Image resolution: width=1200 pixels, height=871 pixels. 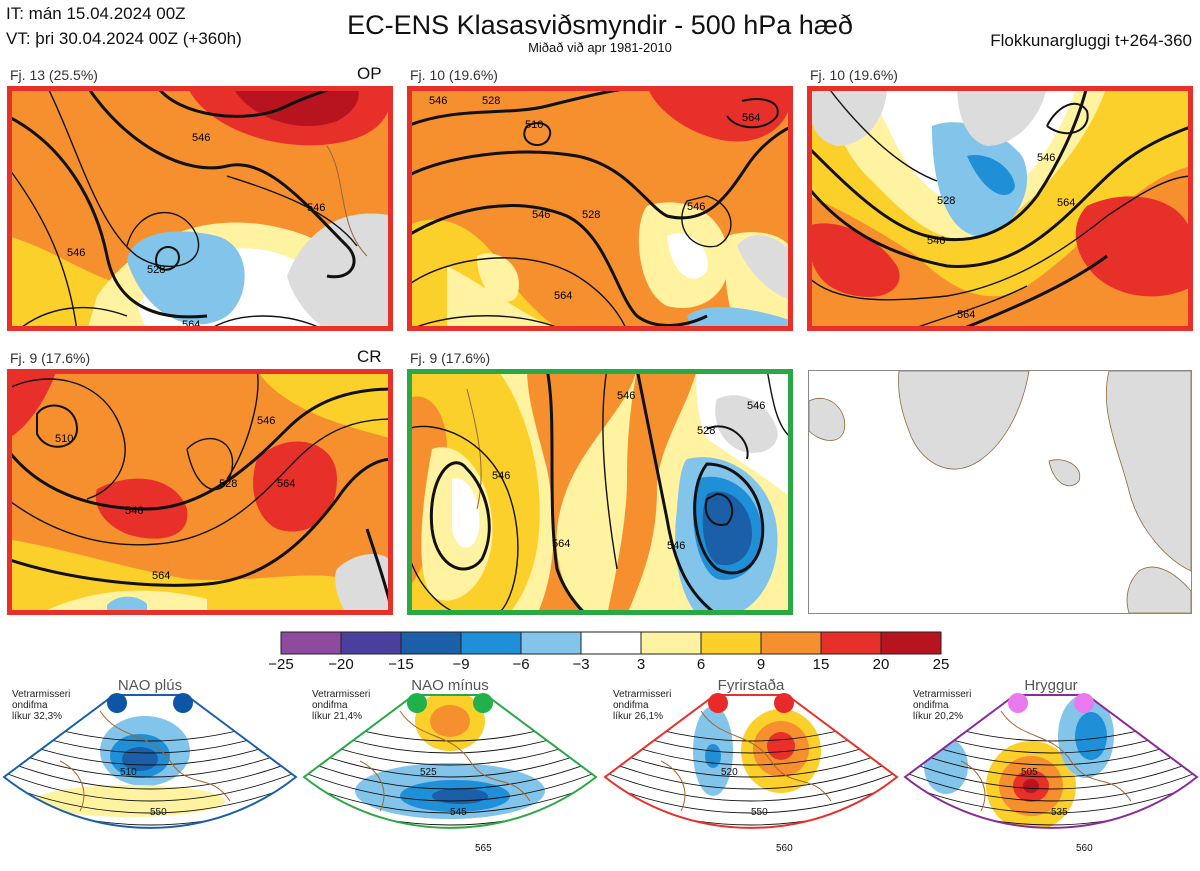 I want to click on cluster-1-label: Fj. 13 (25.5%), so click(x=54, y=75).